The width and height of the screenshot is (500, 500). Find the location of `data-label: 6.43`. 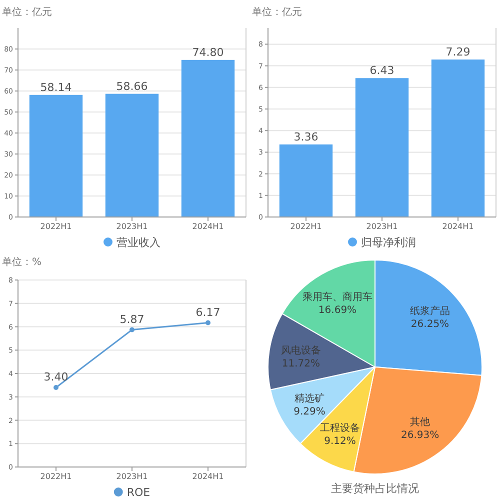

data-label: 6.43 is located at coordinates (382, 71).